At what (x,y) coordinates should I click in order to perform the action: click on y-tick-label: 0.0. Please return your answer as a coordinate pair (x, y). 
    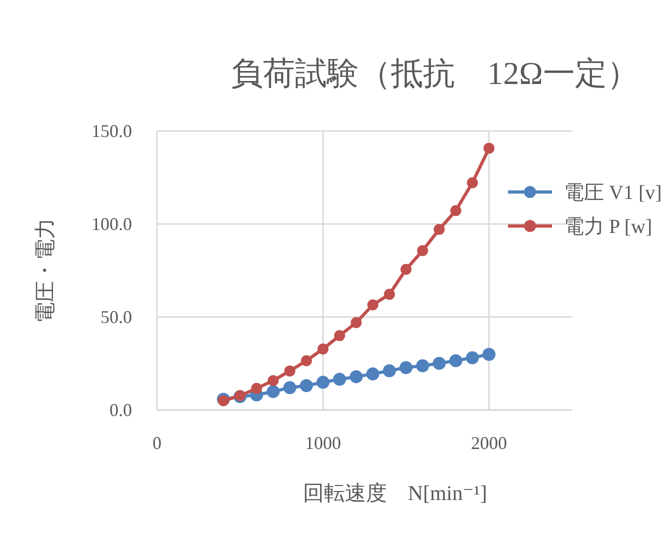
    Looking at the image, I should click on (121, 410).